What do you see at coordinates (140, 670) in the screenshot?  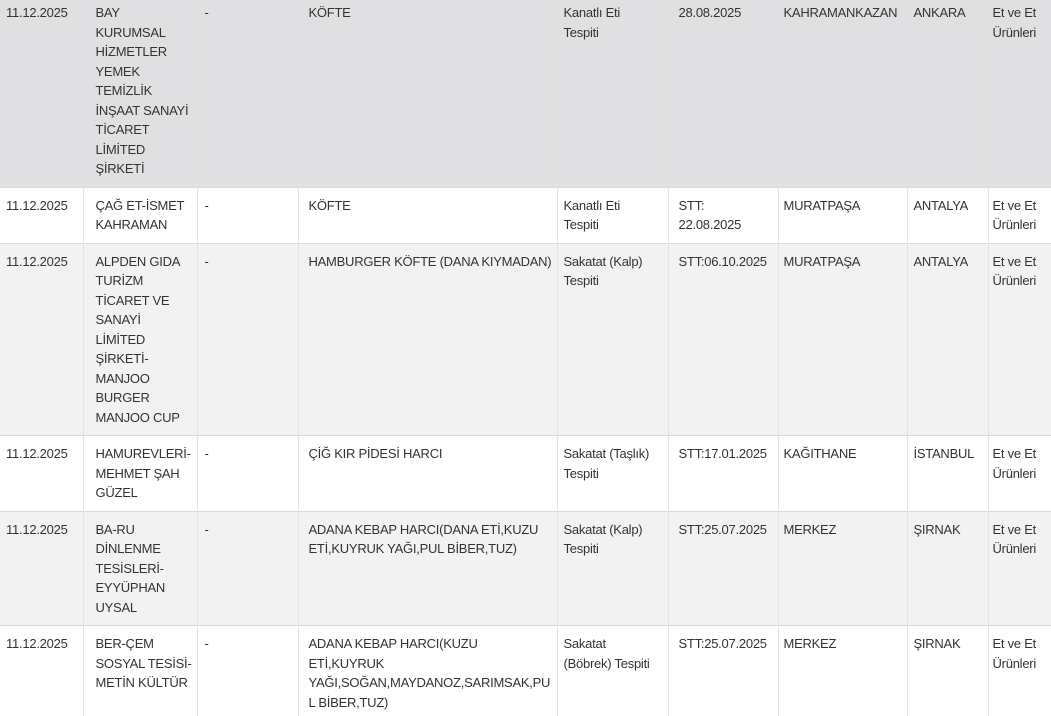 I see `cell-firm: BER-ÇEM SOSYAL TESİSİ-METİN KÜLTÜR` at bounding box center [140, 670].